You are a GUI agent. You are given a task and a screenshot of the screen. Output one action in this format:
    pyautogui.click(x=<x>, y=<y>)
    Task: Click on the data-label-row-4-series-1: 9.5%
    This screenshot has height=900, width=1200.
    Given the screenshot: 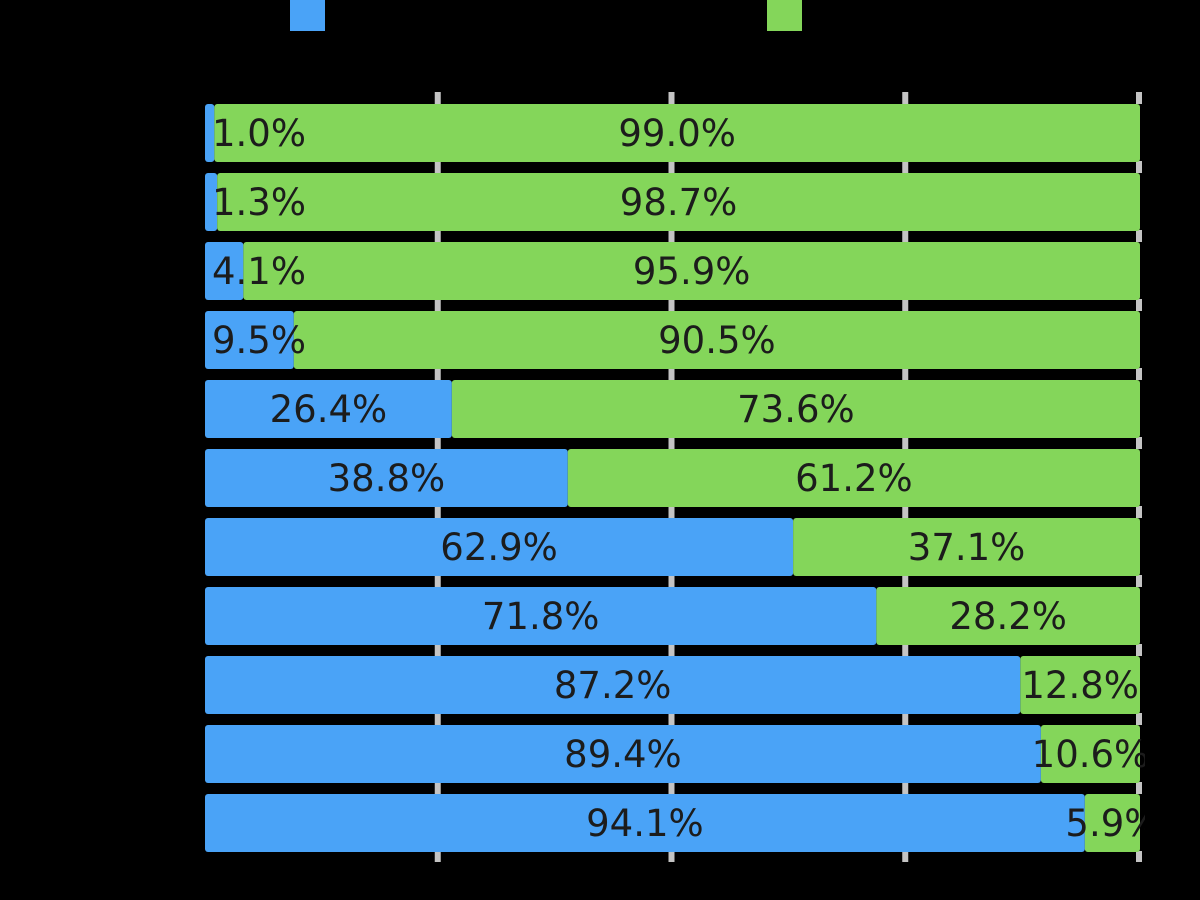 What is the action you would take?
    pyautogui.click(x=259, y=340)
    